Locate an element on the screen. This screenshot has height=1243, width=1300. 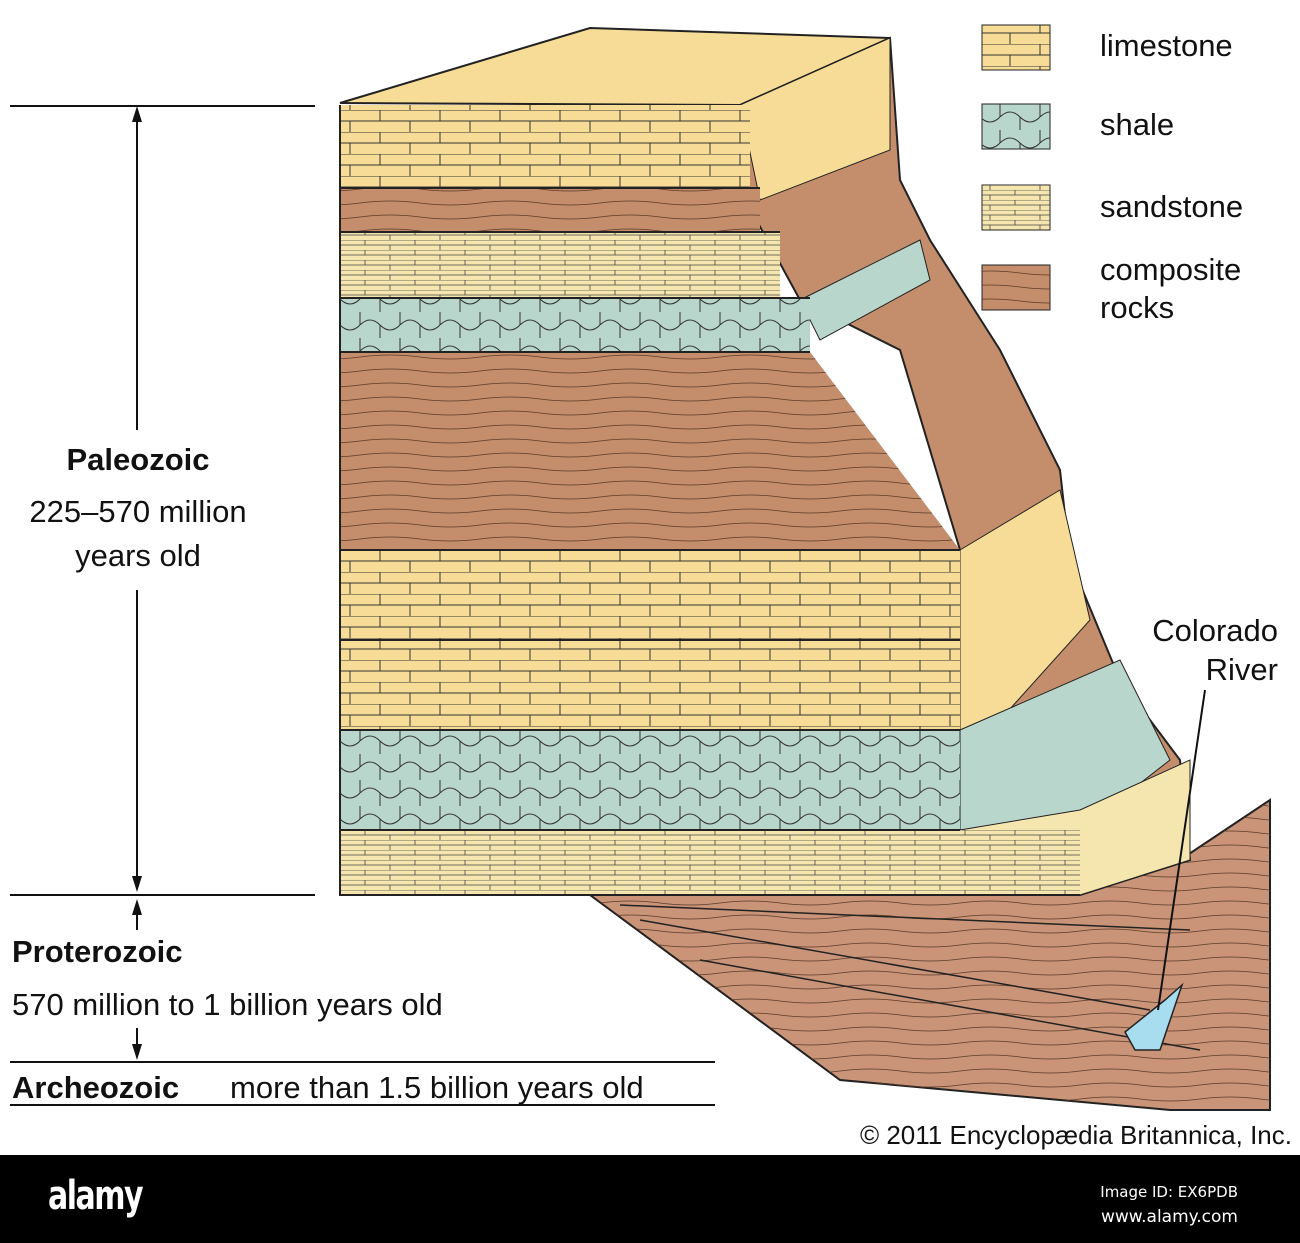
river-label-line1: Colorado is located at coordinates (1215, 630).